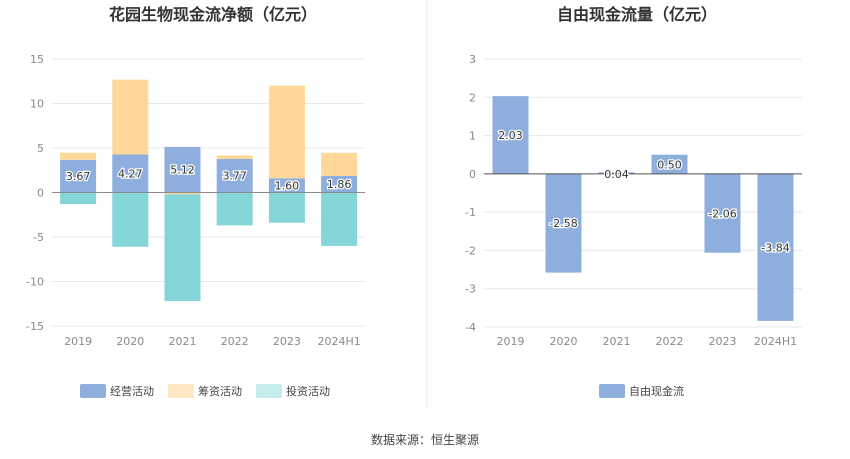  I want to click on bar-investing-2023, so click(286, 207).